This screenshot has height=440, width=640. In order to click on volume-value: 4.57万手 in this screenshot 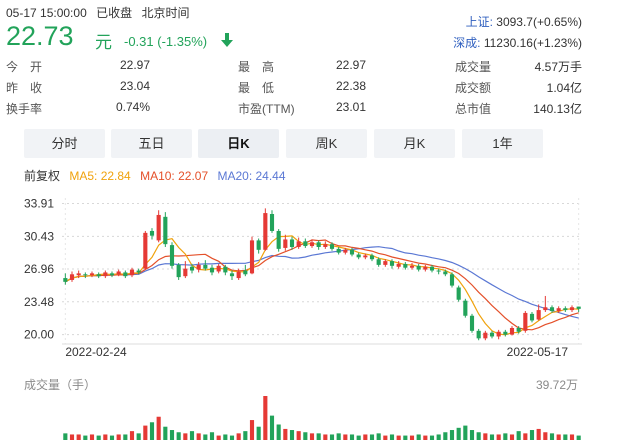, I will do `click(558, 67)`.